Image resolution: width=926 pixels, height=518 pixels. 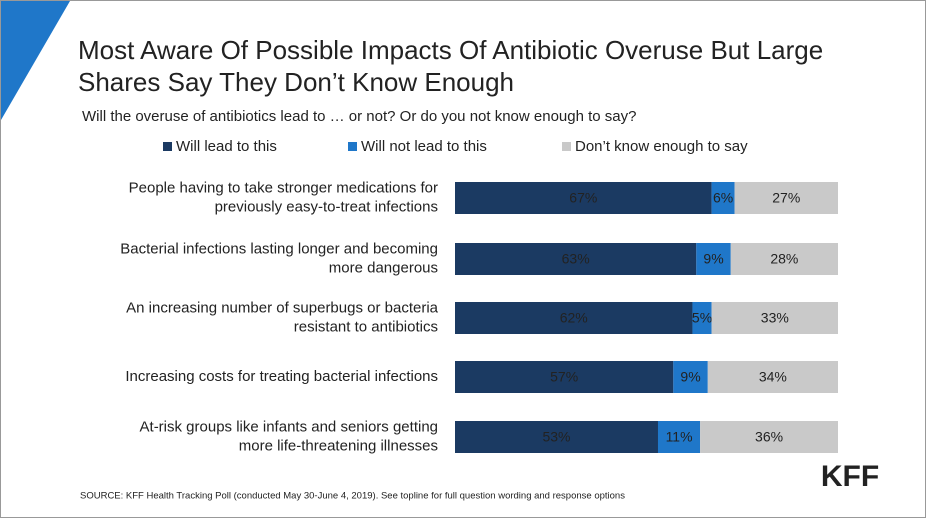 What do you see at coordinates (661, 146) in the screenshot?
I see `legend-label: Don’t know enough to say` at bounding box center [661, 146].